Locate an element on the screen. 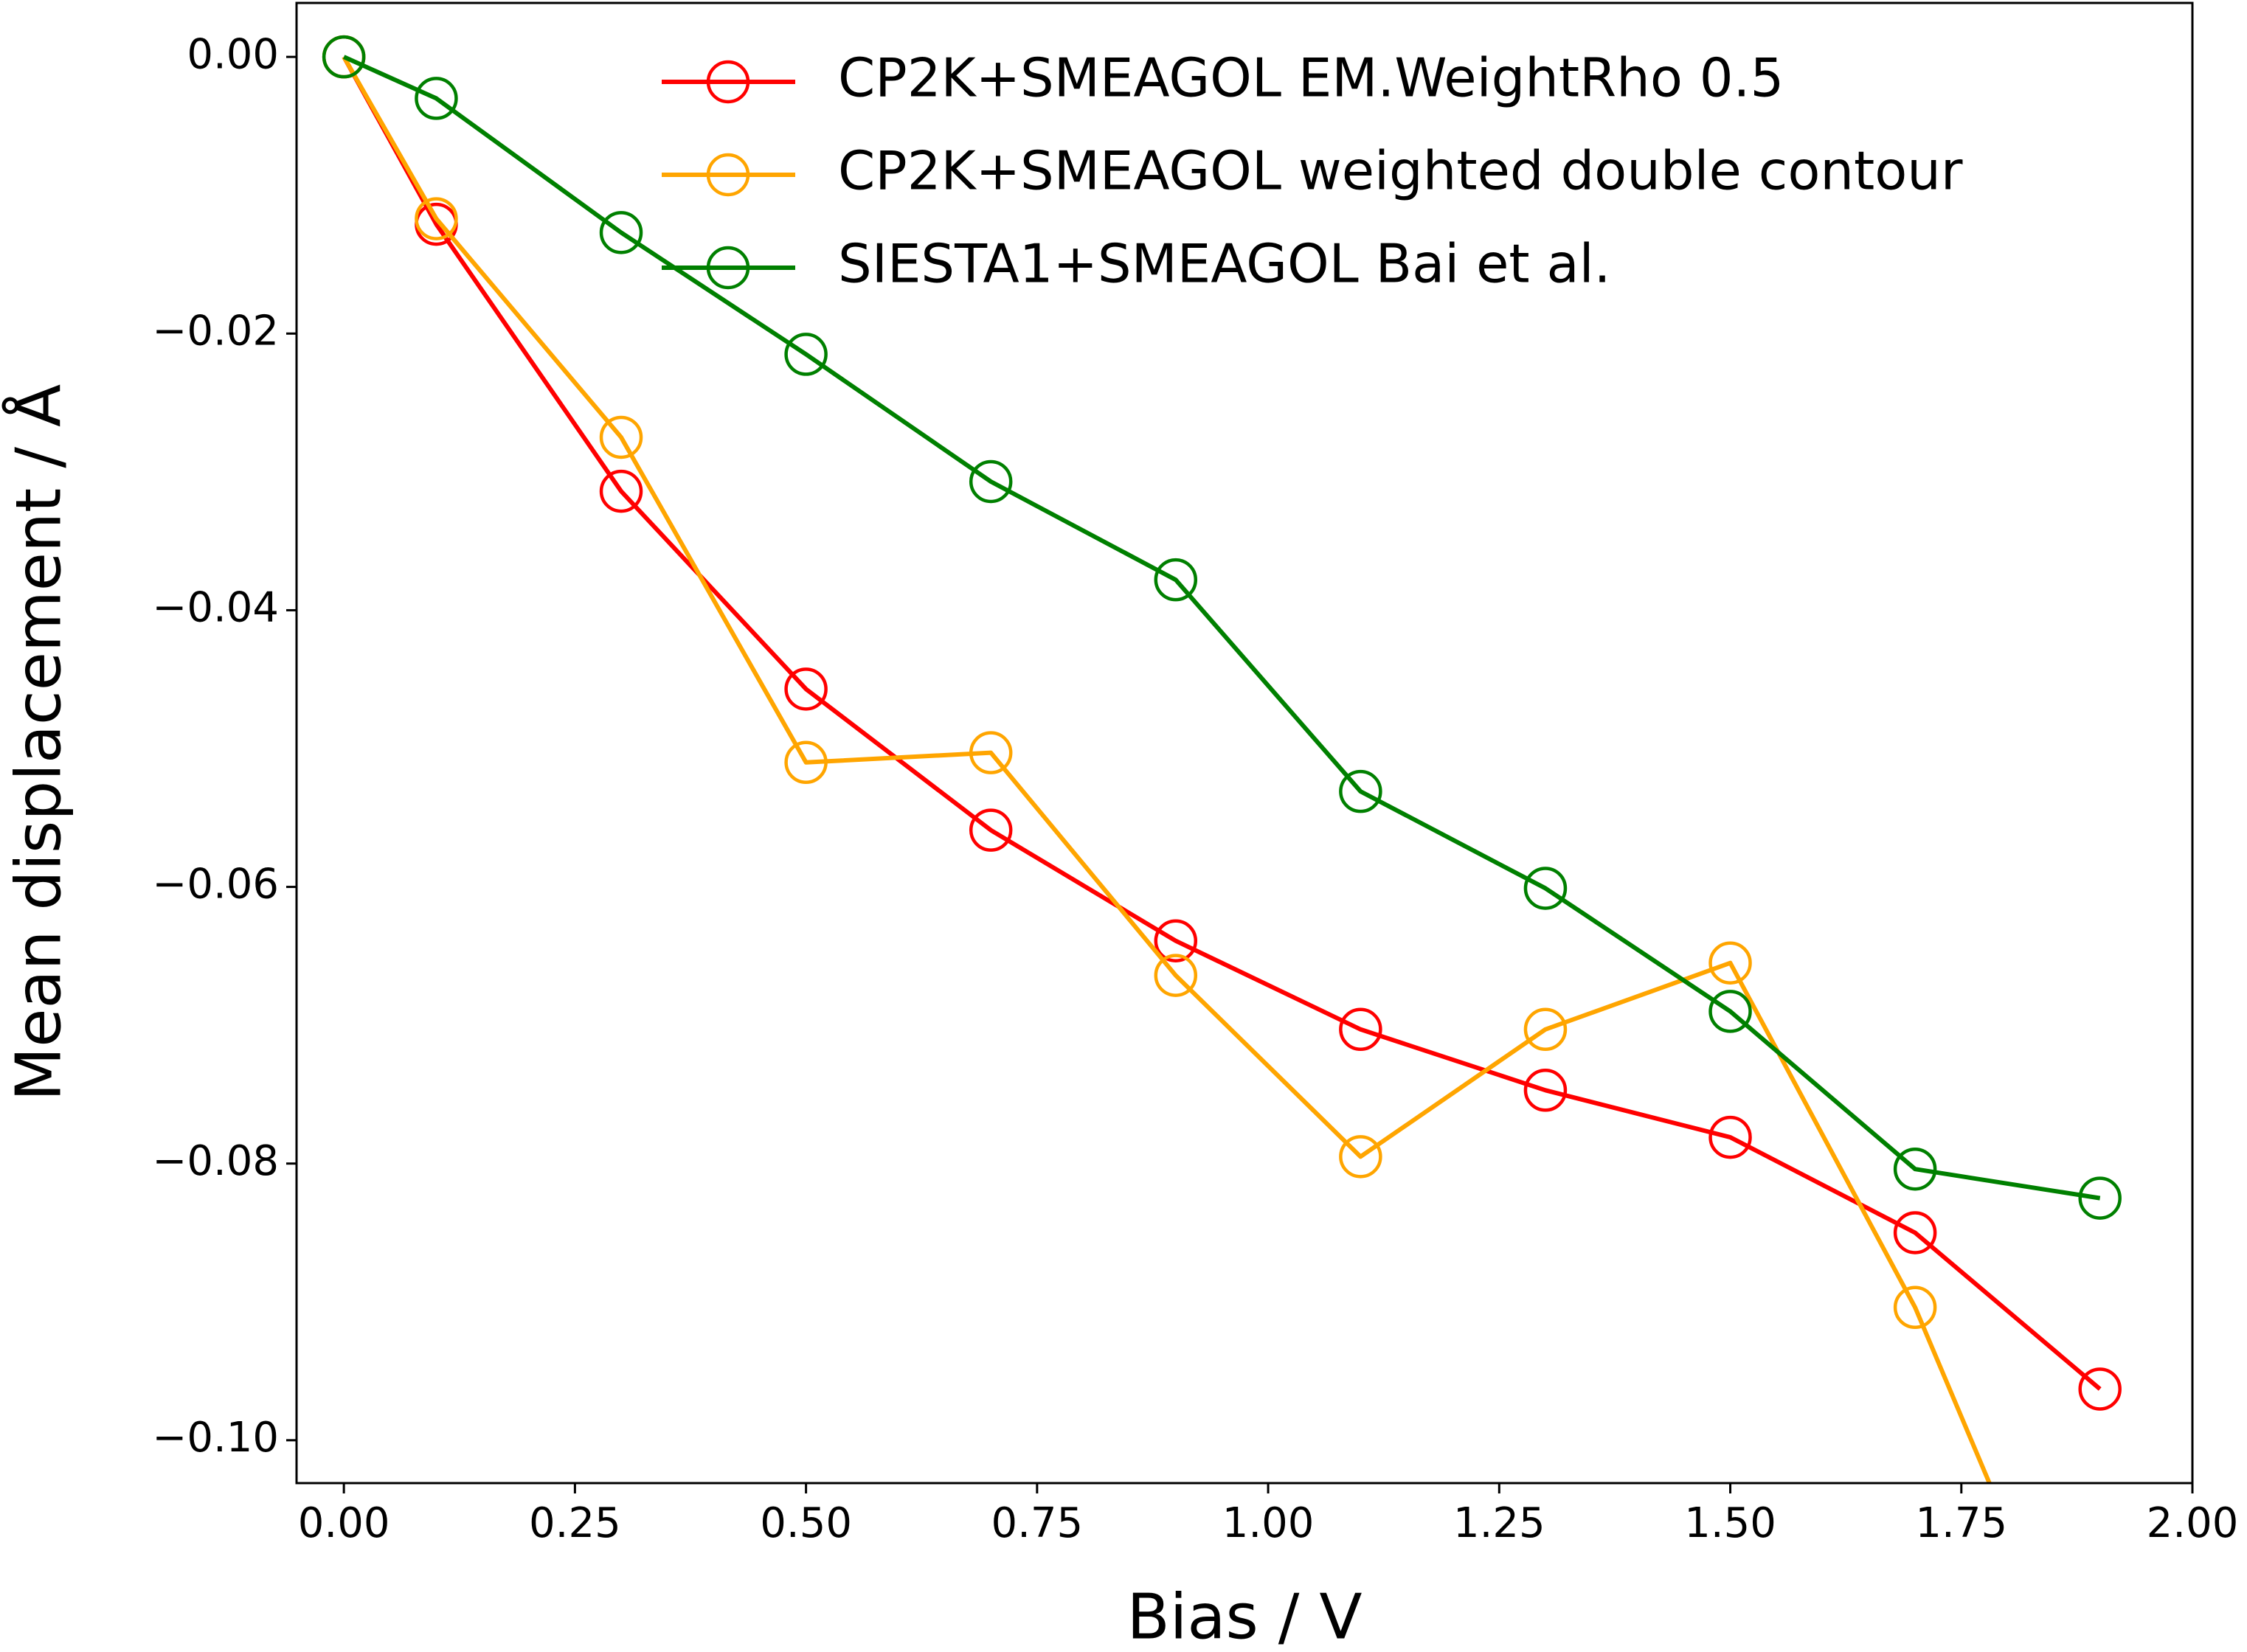  x-tick-label: 2.00 is located at coordinates (2193, 1523).